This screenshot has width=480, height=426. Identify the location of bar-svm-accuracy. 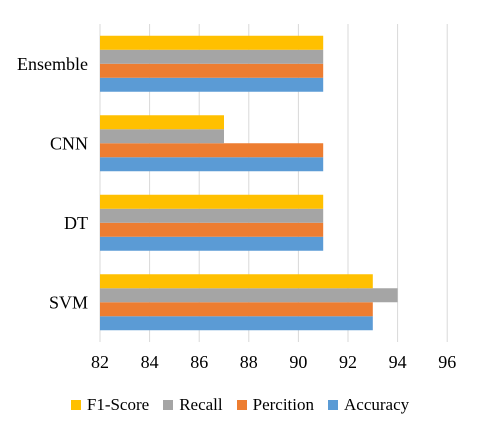
(236, 323).